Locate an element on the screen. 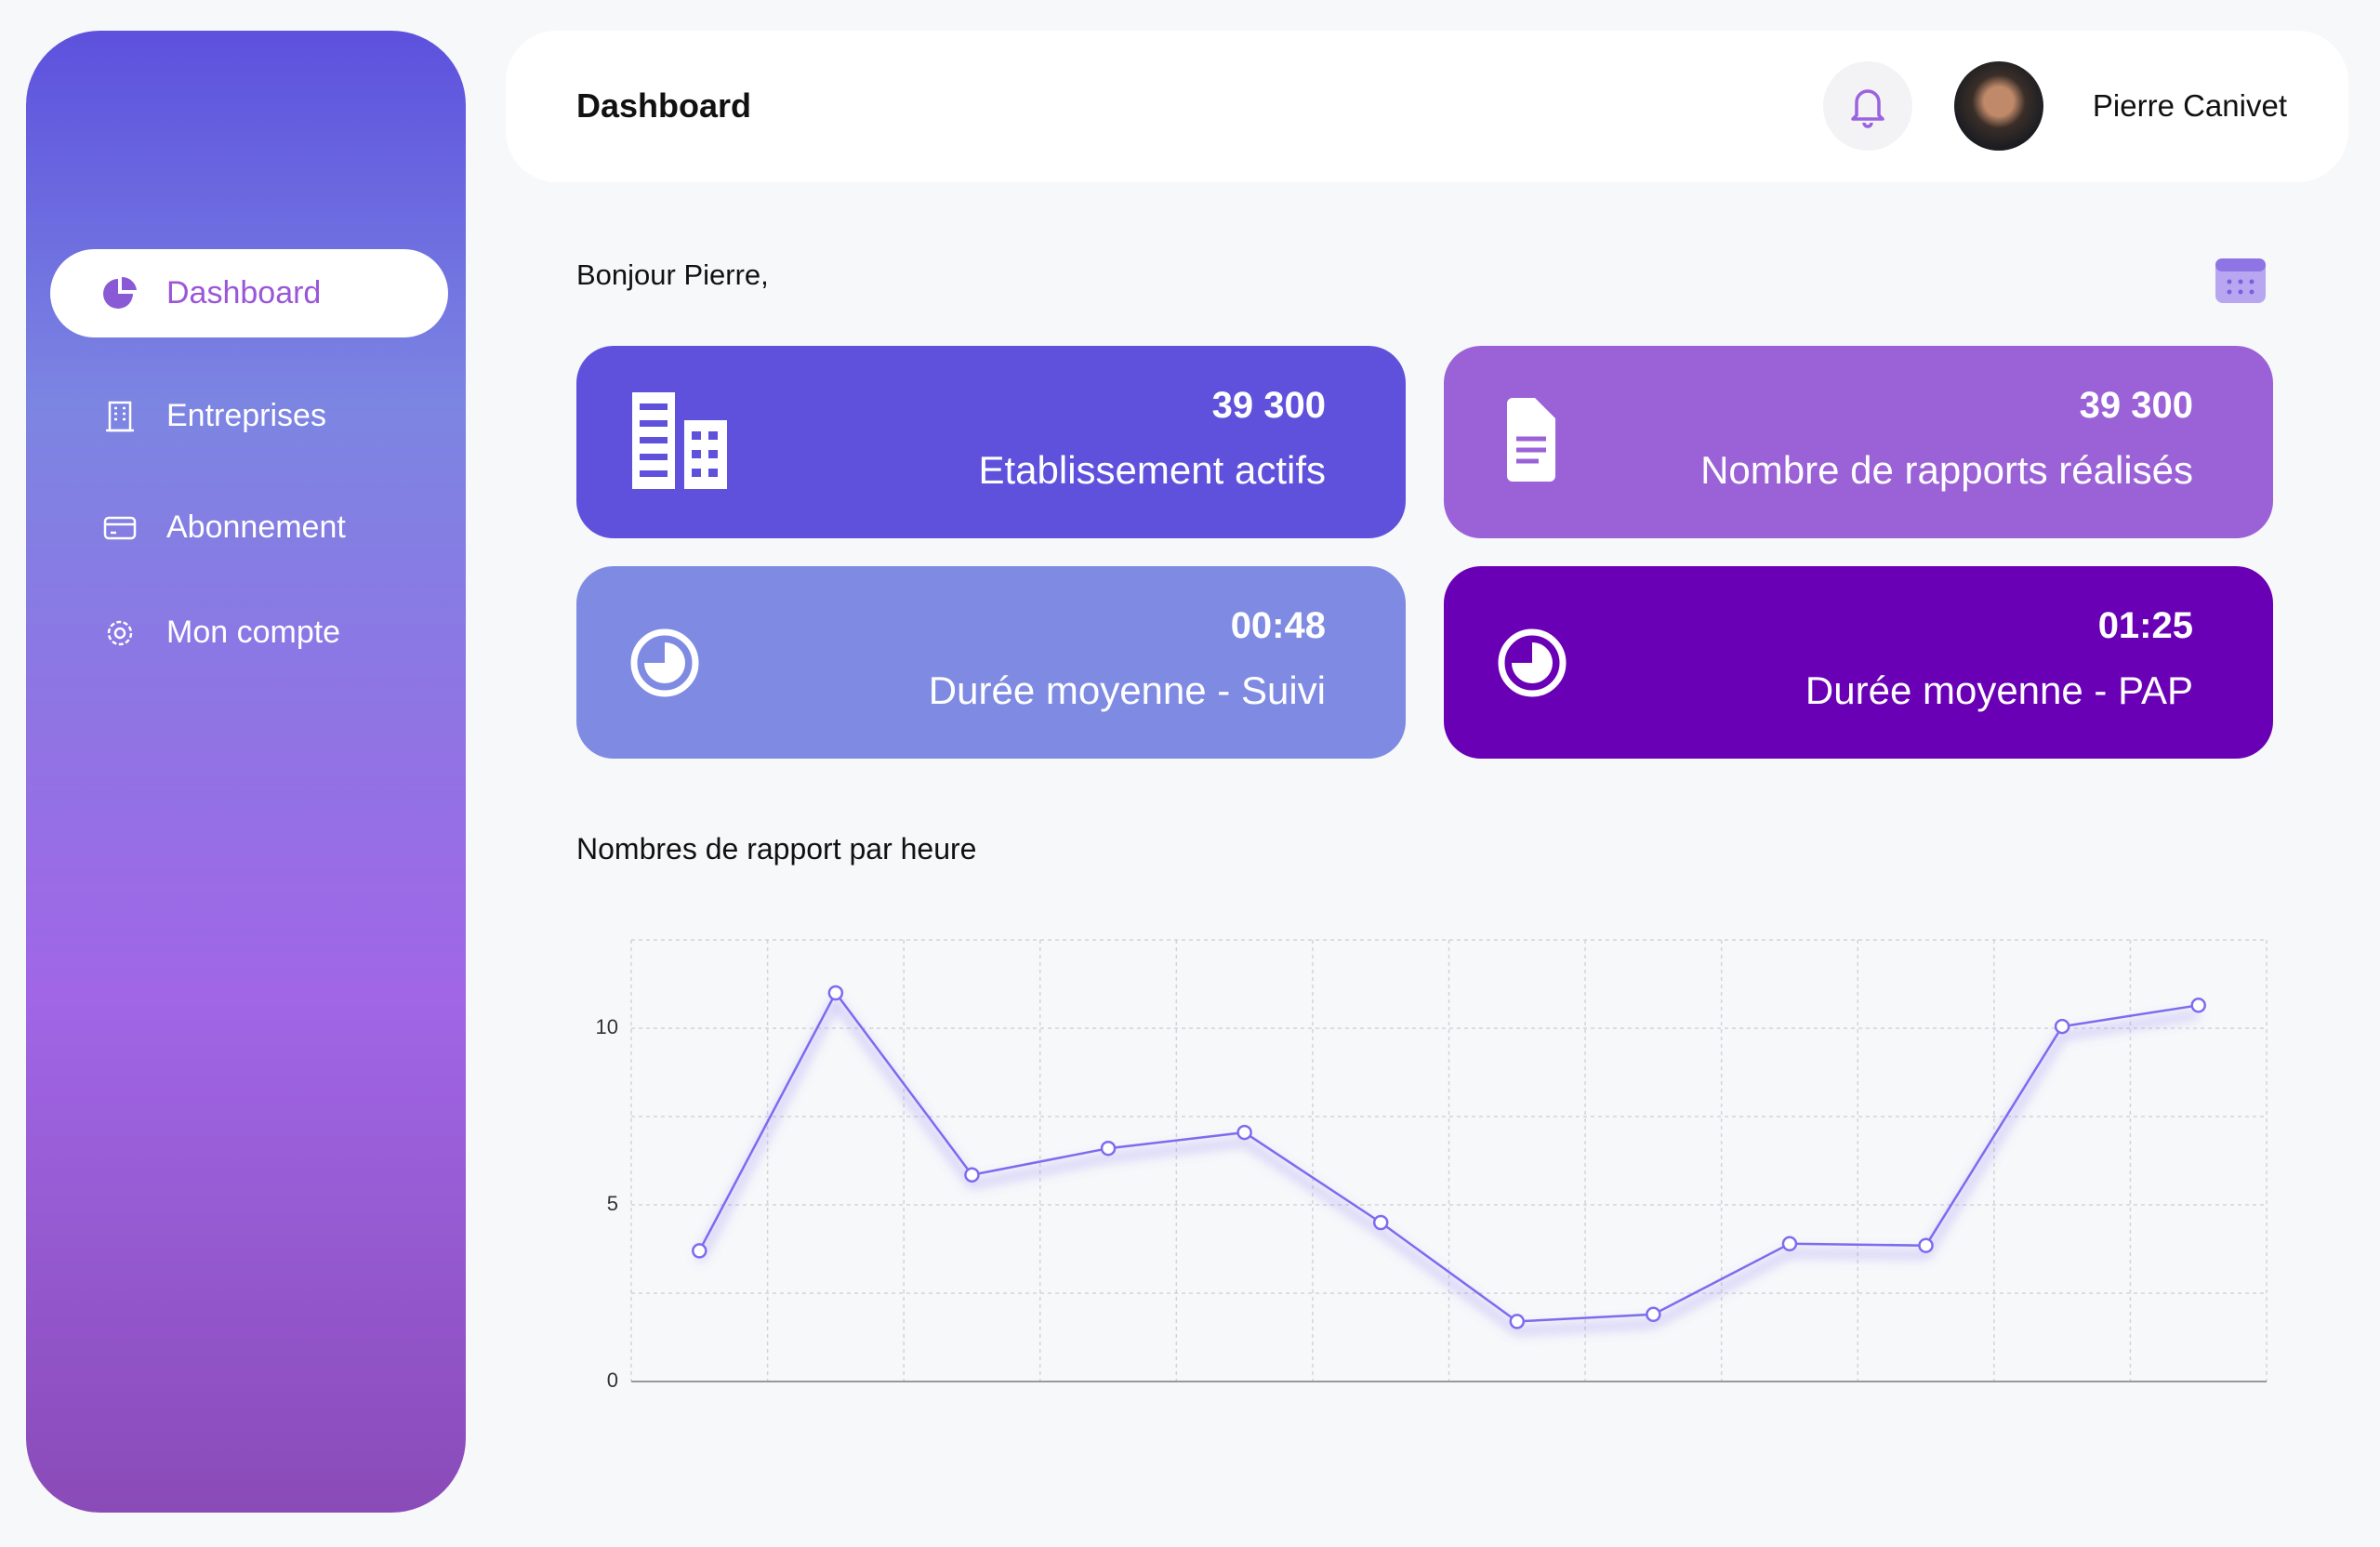  notification-button is located at coordinates (1867, 106).